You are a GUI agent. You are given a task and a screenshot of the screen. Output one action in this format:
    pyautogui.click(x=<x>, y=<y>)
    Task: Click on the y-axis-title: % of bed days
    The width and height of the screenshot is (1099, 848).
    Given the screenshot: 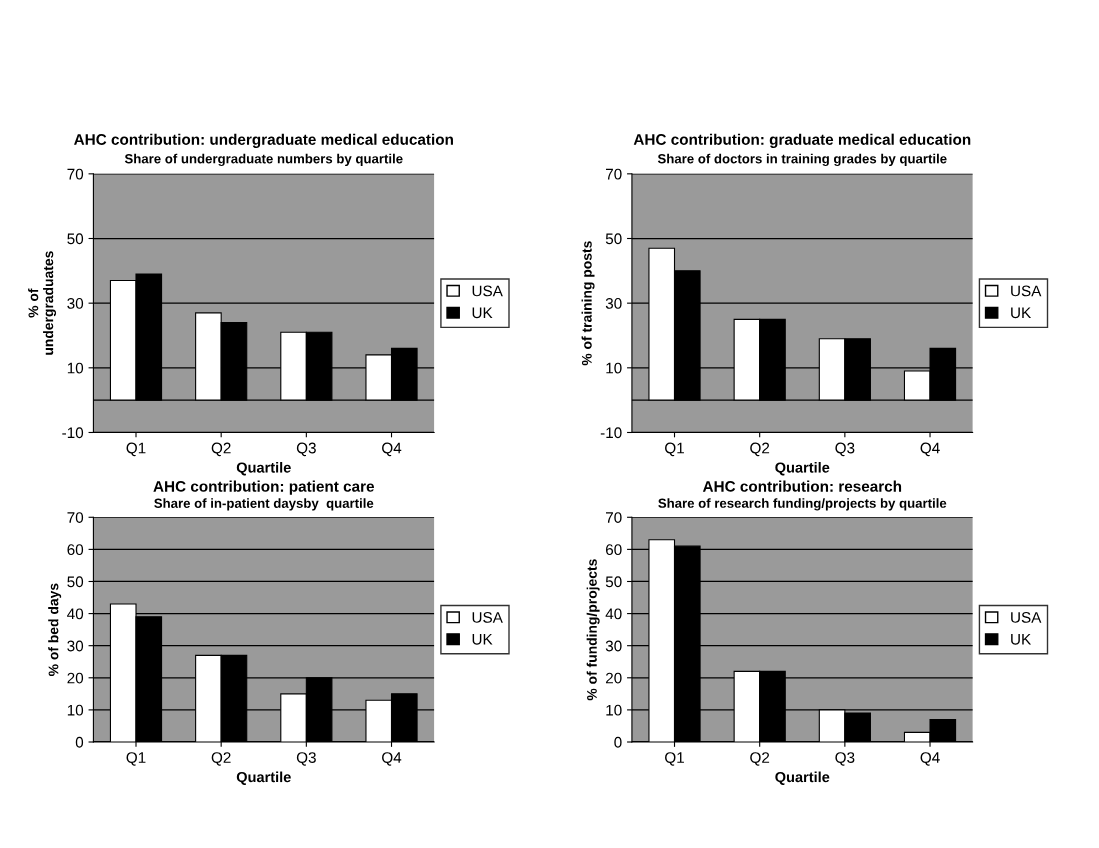 What is the action you would take?
    pyautogui.click(x=55, y=629)
    